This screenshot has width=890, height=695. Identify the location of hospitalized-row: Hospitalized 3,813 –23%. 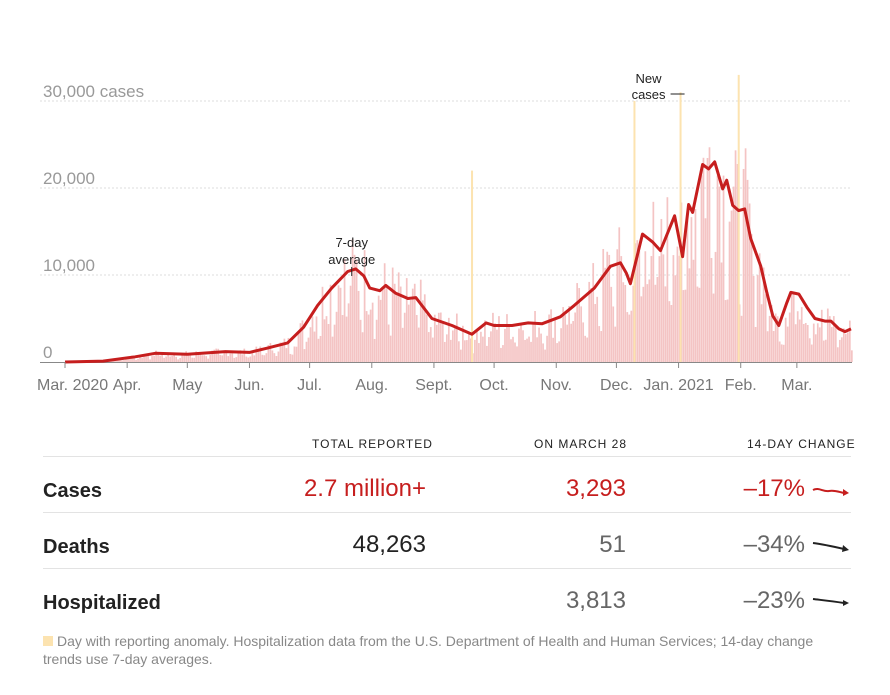
(447, 596).